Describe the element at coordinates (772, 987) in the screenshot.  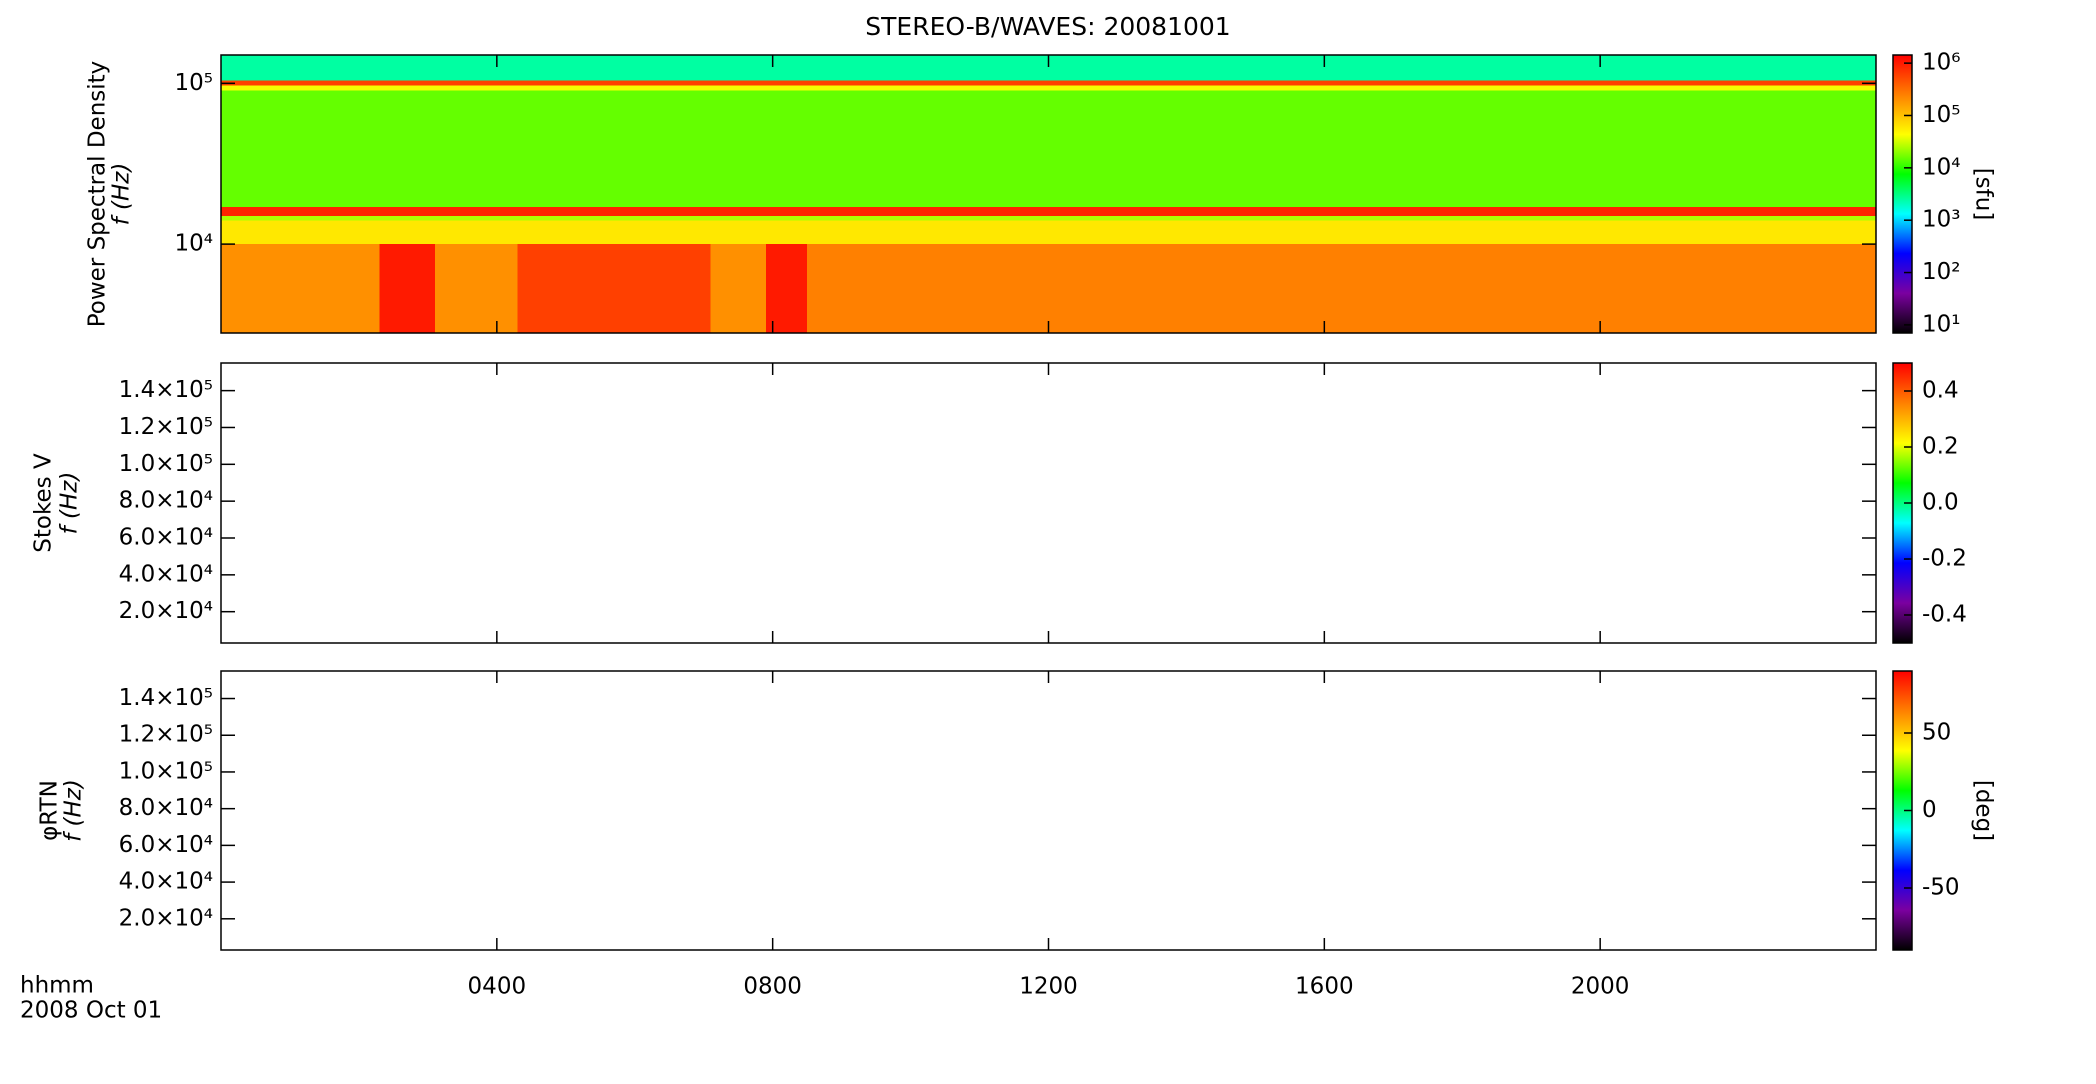
I see `x-tick-label: 0800` at that location.